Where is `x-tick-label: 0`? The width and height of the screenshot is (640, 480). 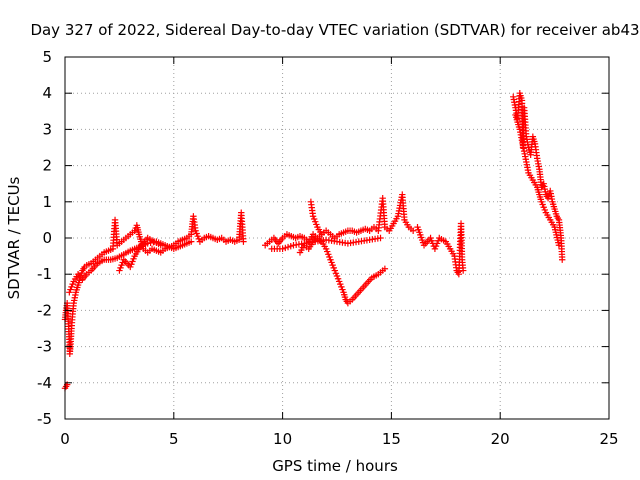
x-tick-label: 0 is located at coordinates (65, 439).